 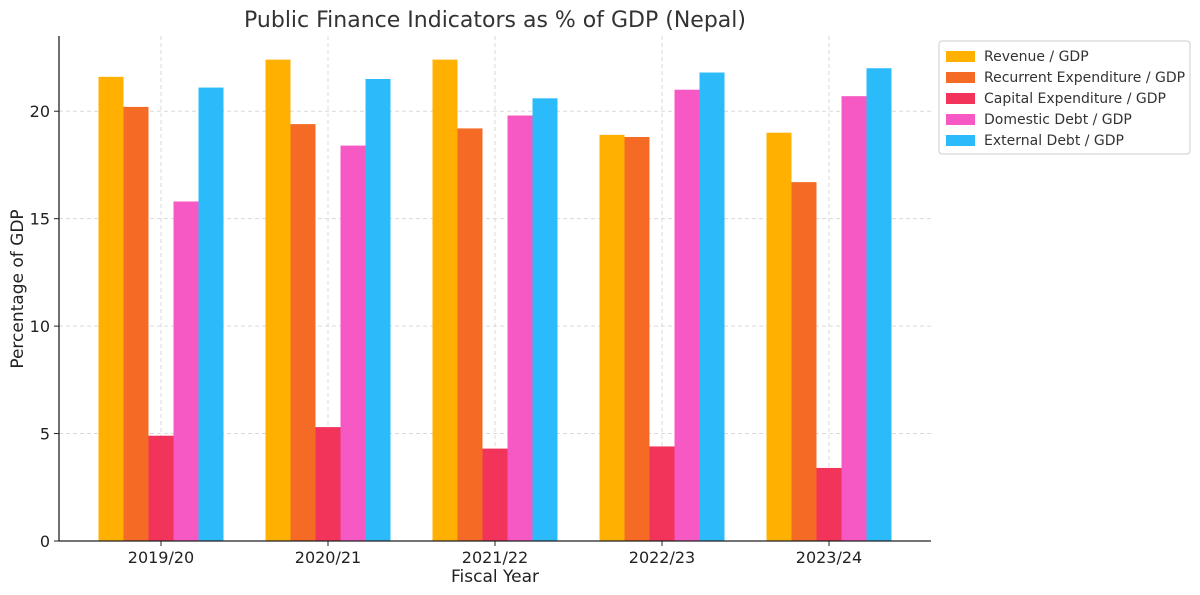 I want to click on x-tick-label: 2023/24, so click(x=829, y=557).